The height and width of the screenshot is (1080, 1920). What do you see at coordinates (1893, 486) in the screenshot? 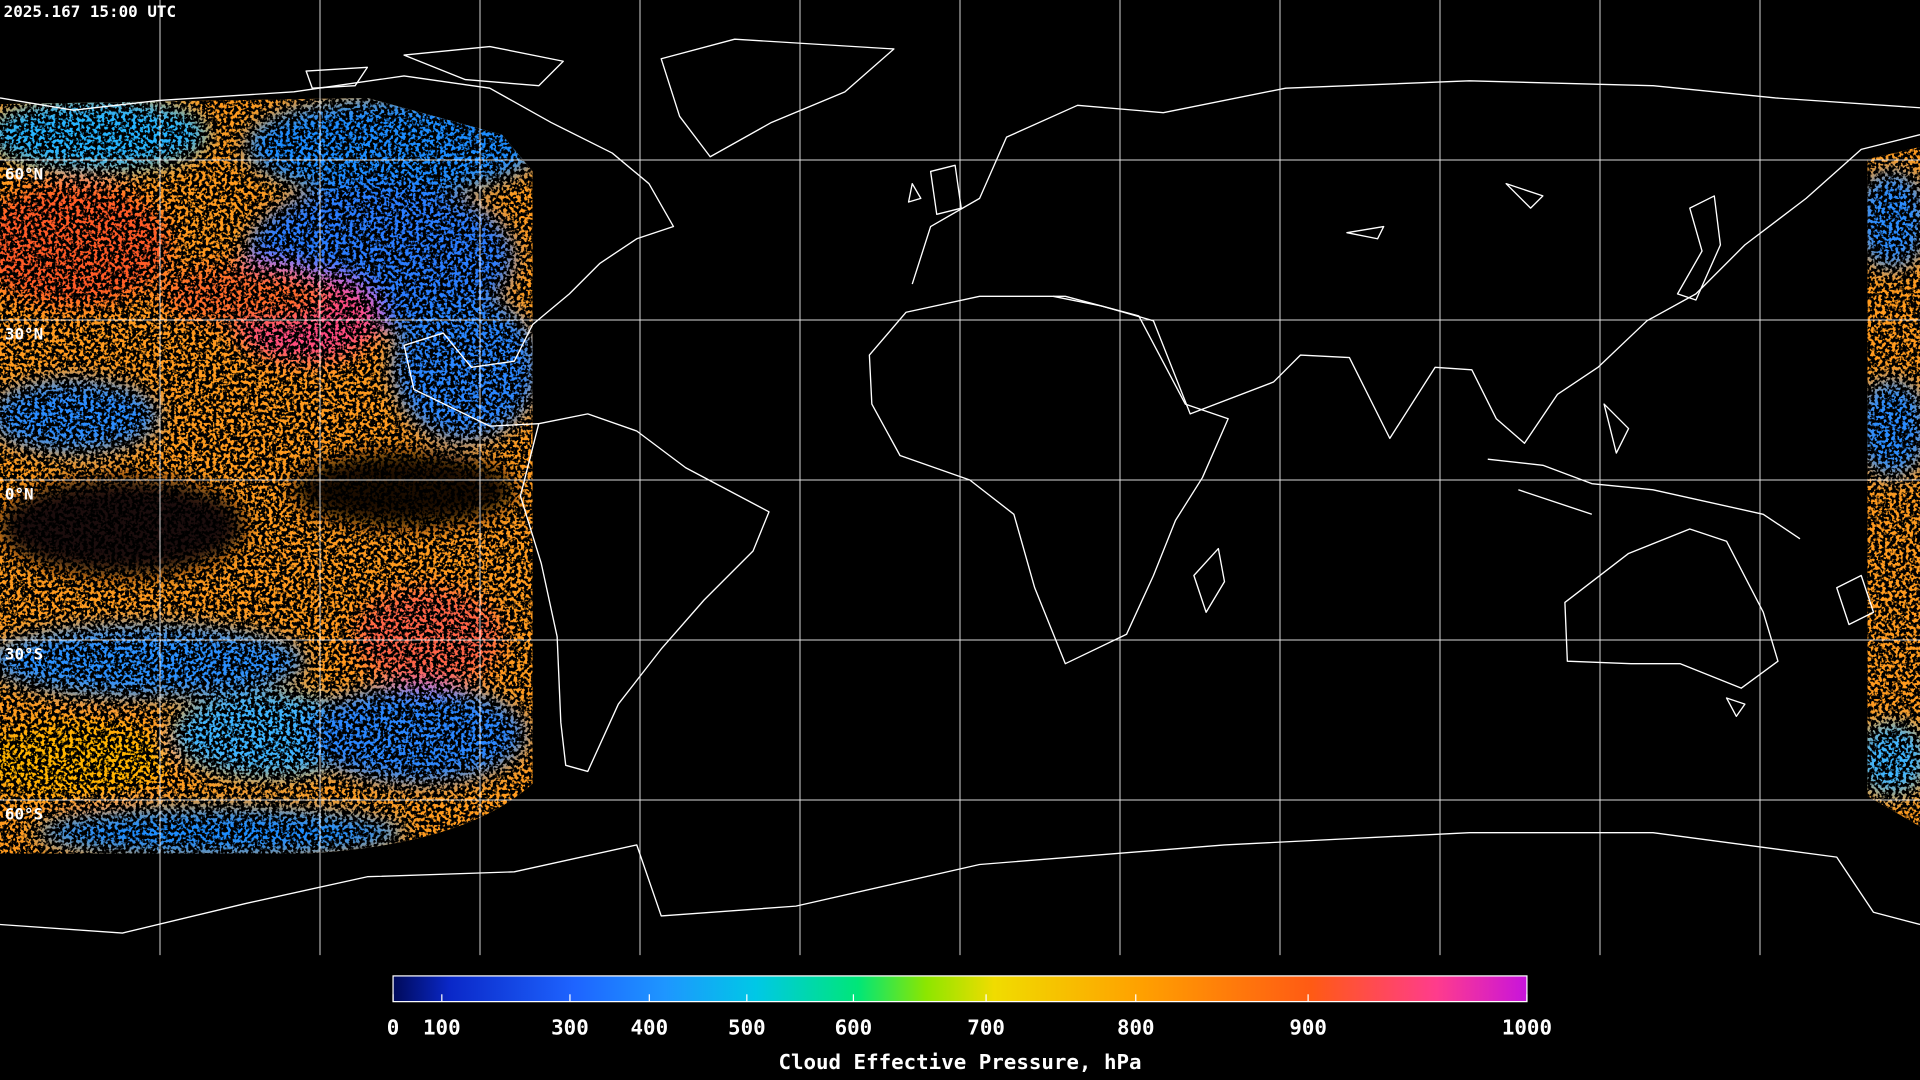
I see `cloud-field-east` at bounding box center [1893, 486].